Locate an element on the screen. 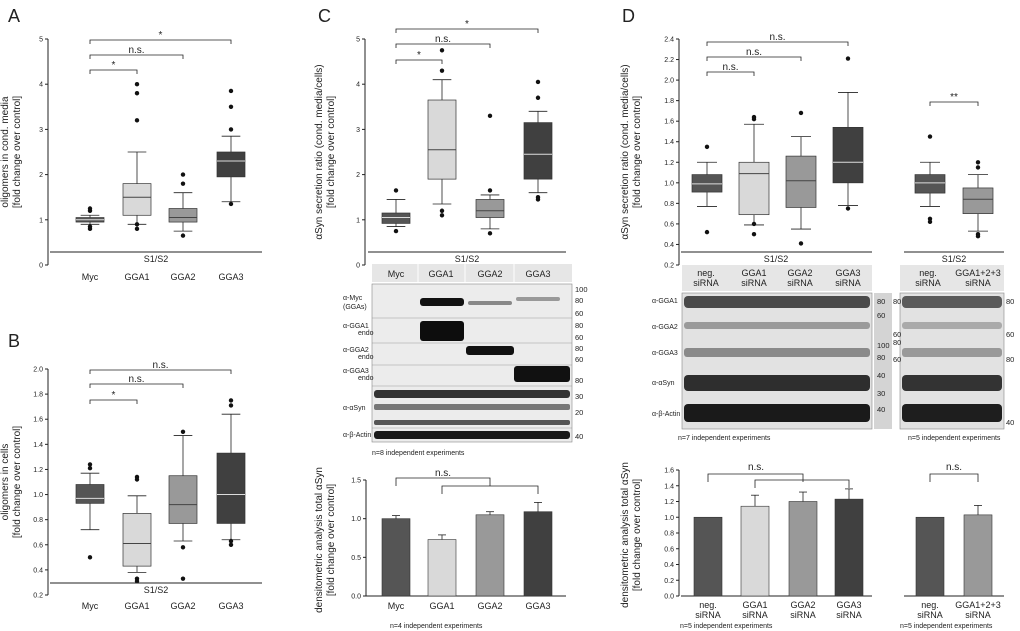  x-category-label: neg. is located at coordinates (930, 605).